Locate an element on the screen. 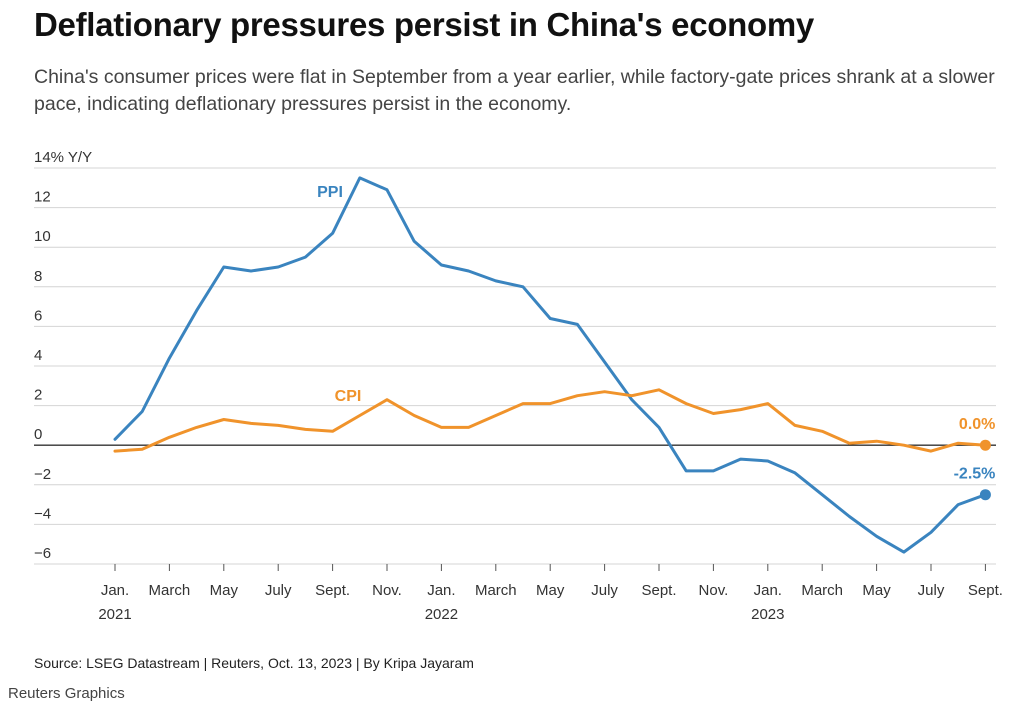  y-tick-label: 10 is located at coordinates (42, 236).